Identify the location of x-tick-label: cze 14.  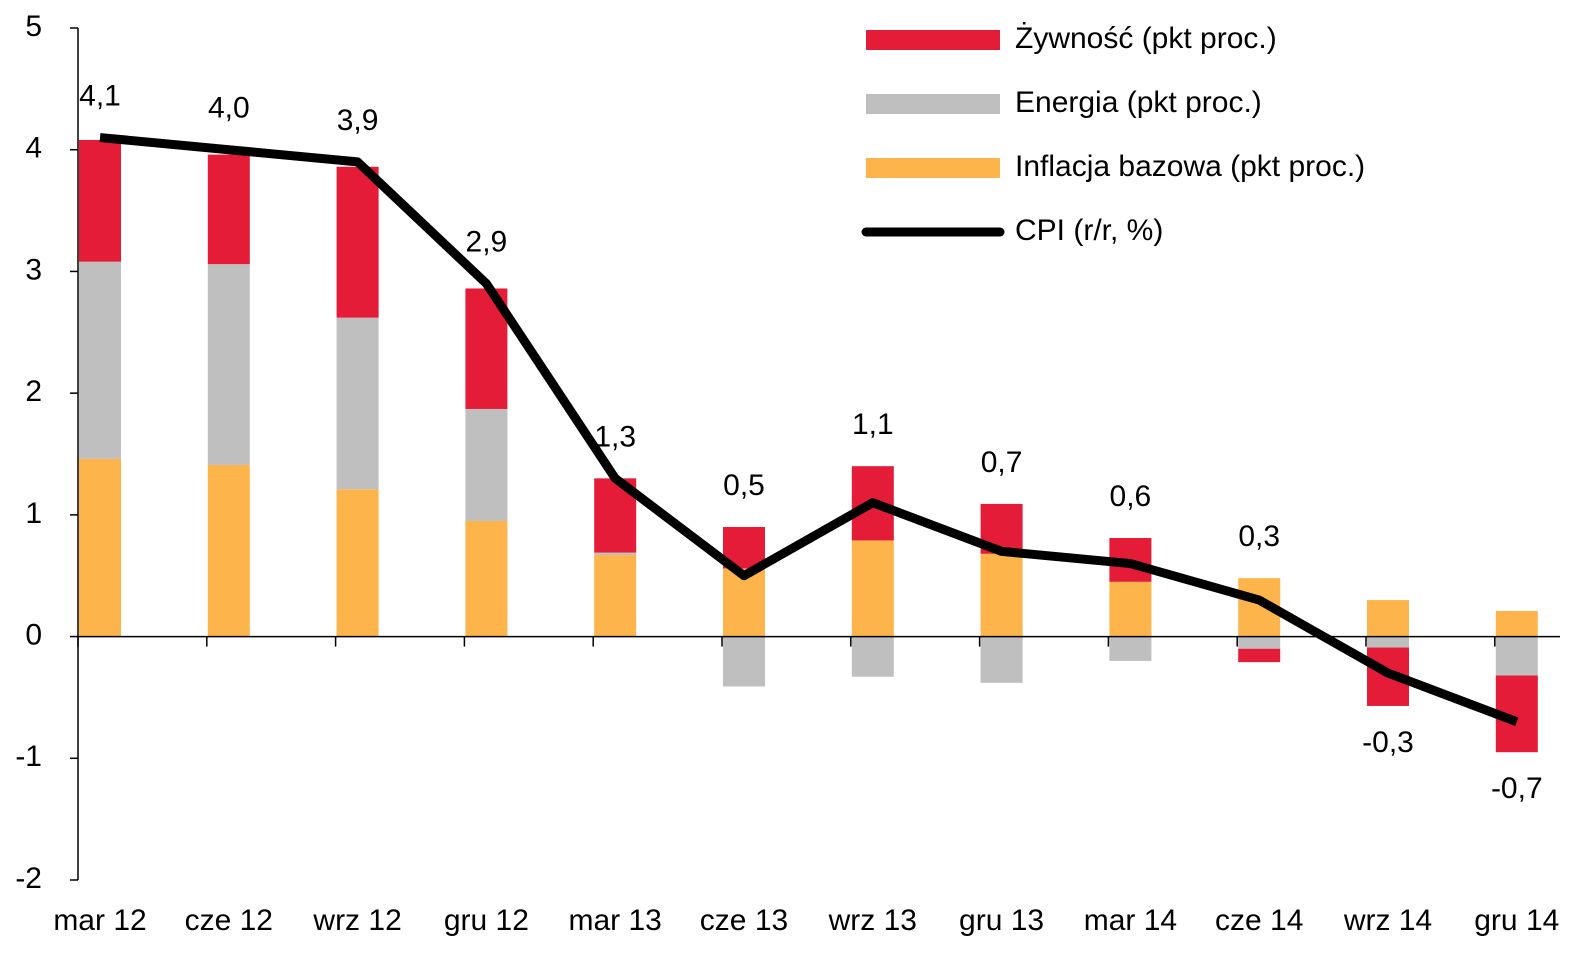
(1259, 920).